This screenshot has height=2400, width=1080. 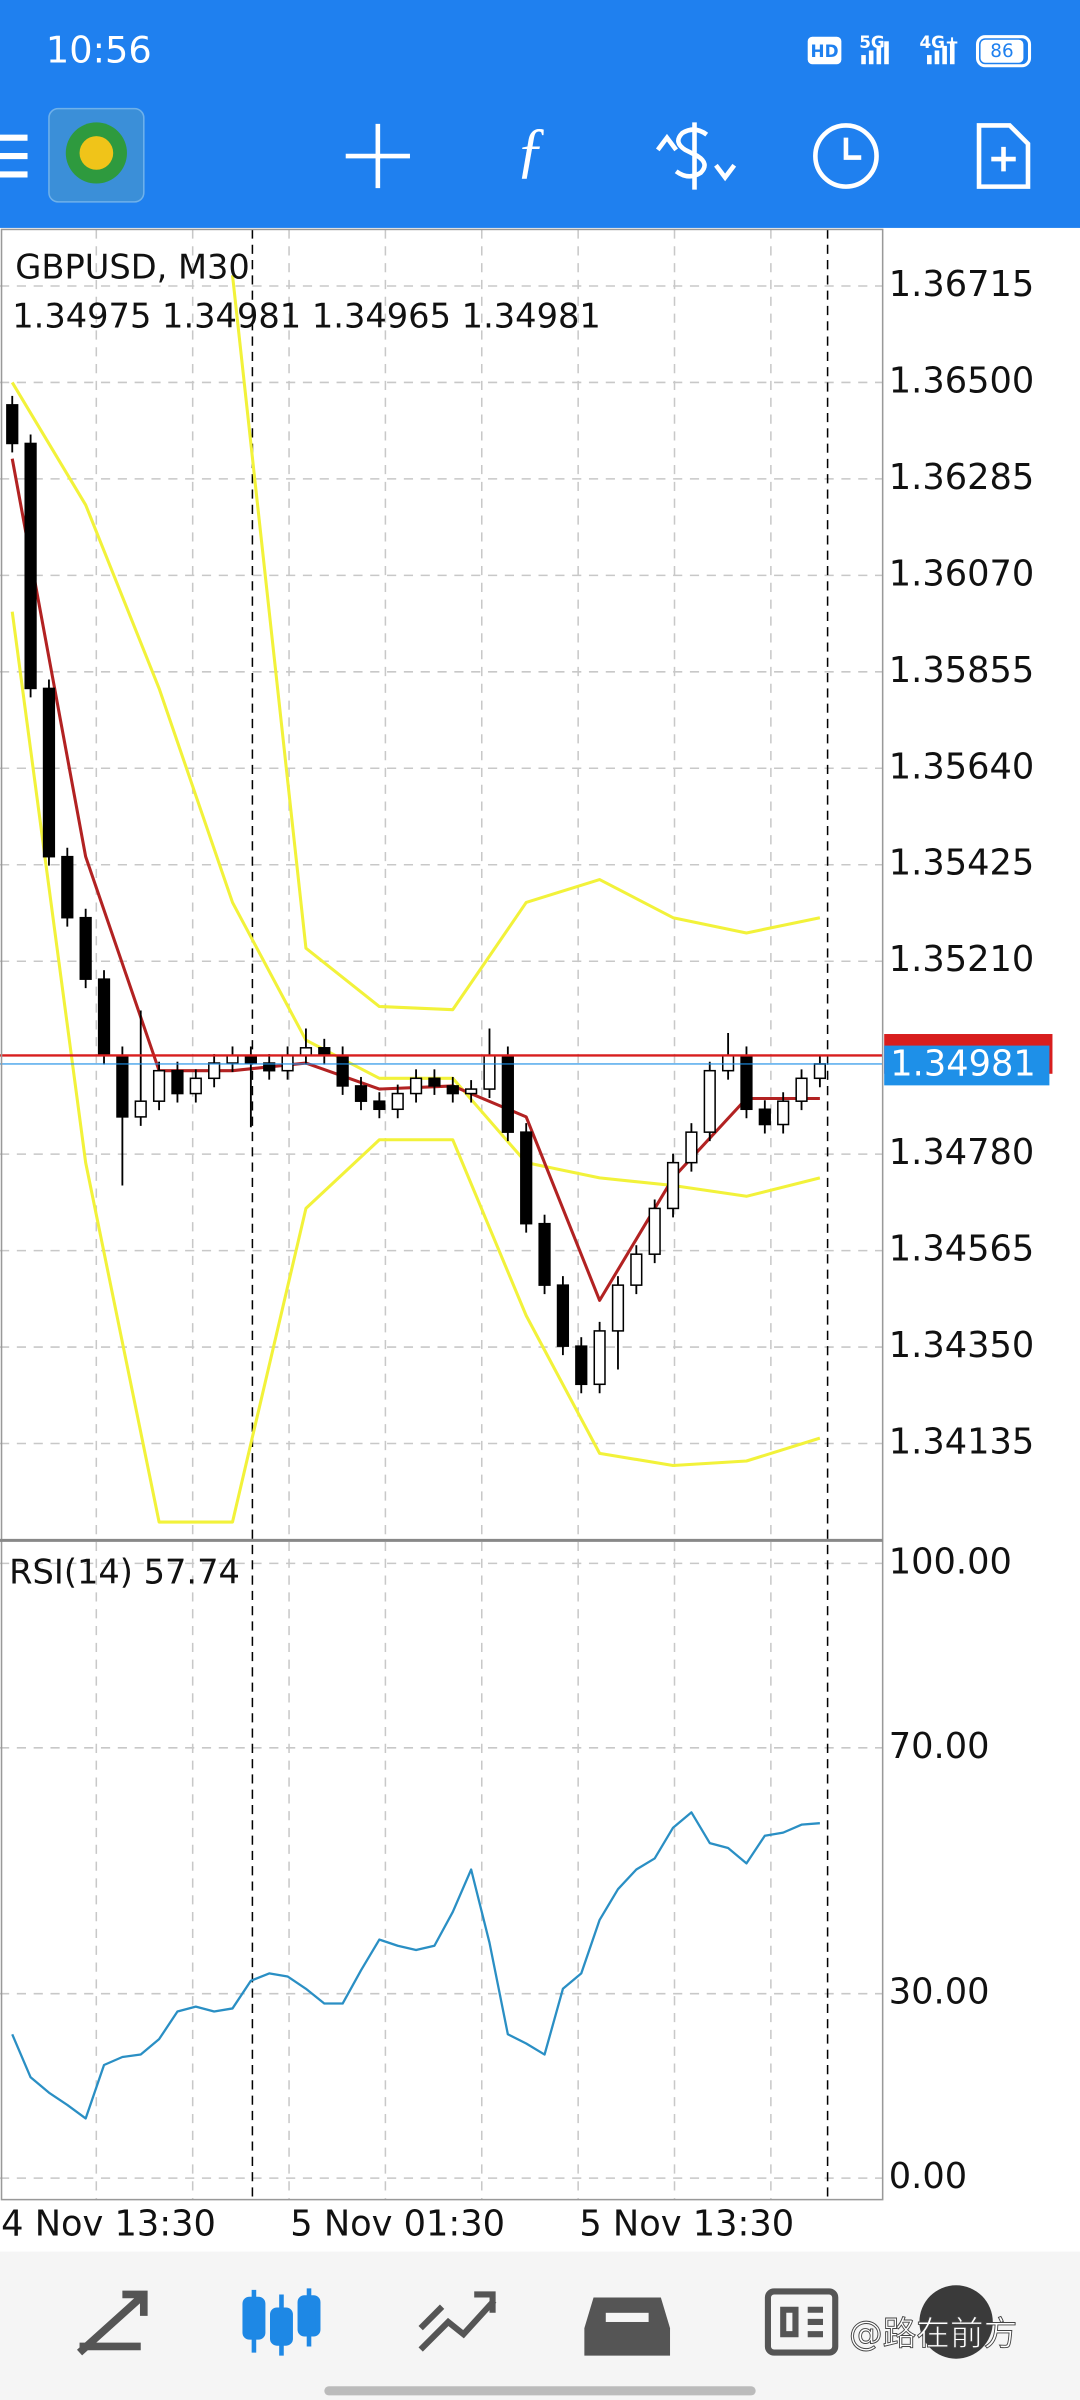 I want to click on rsi-line, so click(x=415, y=1965).